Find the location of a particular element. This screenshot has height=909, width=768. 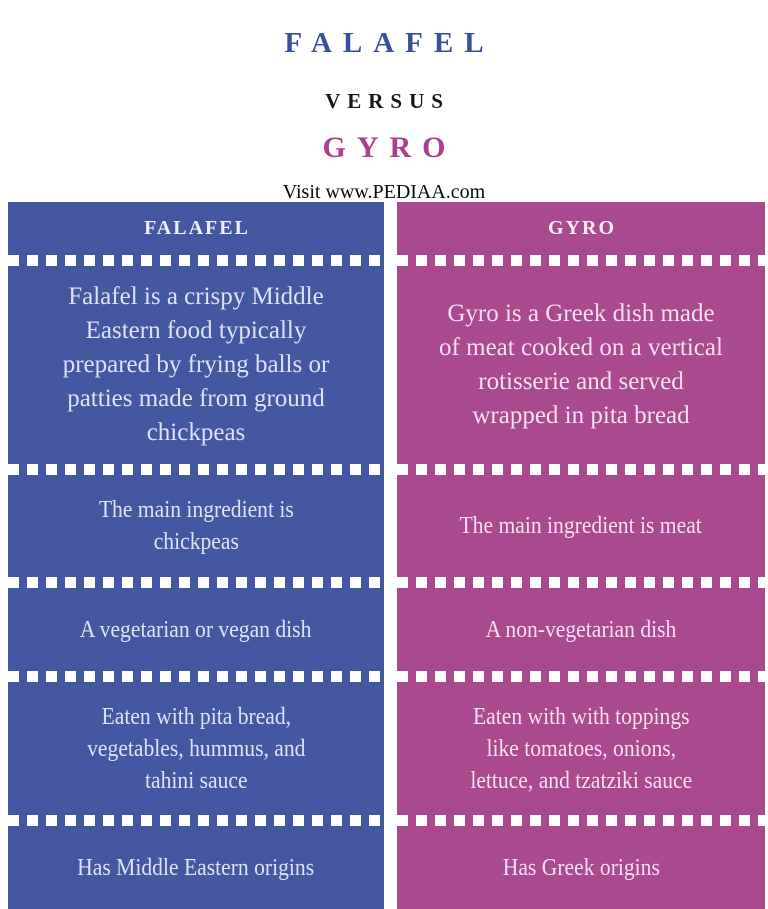

gyro-ingredient-cell: The main ingredient is meat is located at coordinates (581, 526).